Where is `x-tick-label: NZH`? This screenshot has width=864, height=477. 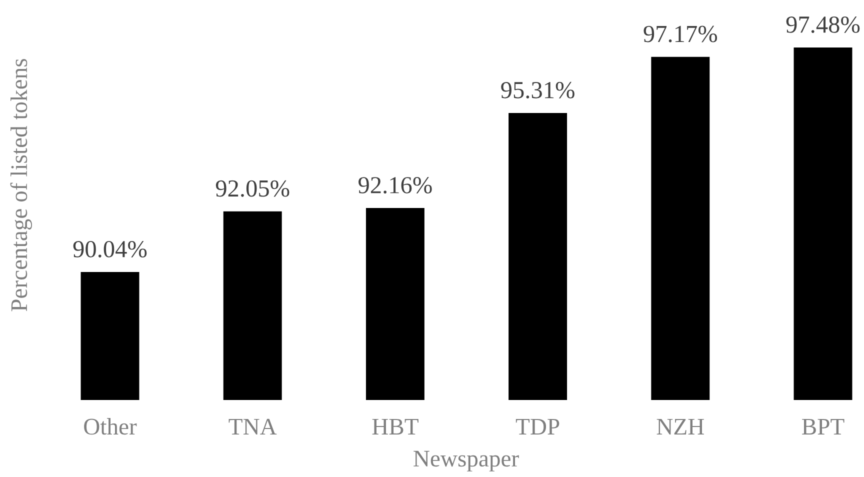 x-tick-label: NZH is located at coordinates (680, 426).